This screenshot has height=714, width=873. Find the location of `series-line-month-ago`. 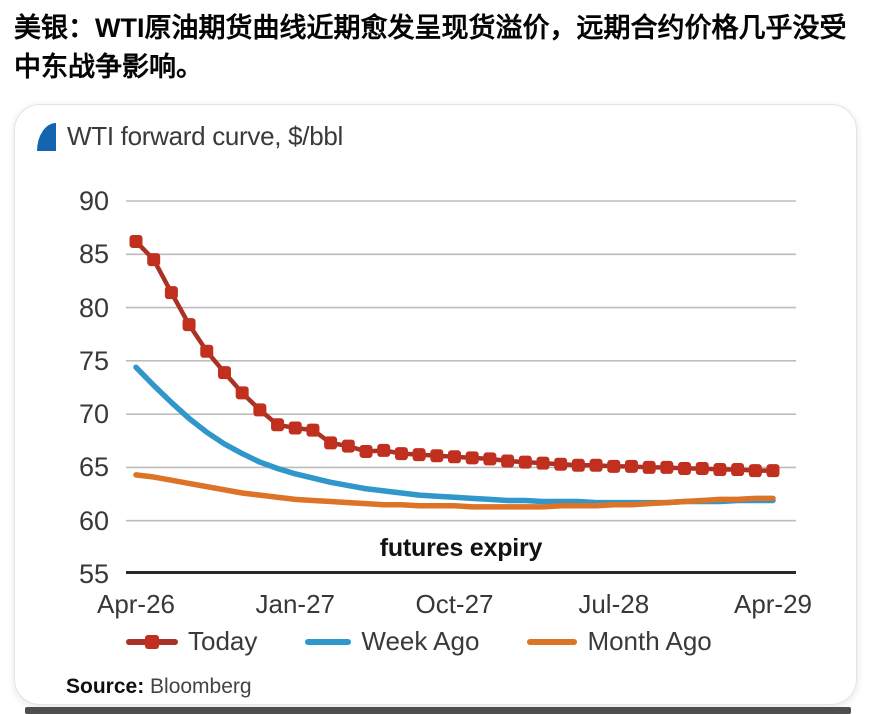

series-line-month-ago is located at coordinates (454, 491).